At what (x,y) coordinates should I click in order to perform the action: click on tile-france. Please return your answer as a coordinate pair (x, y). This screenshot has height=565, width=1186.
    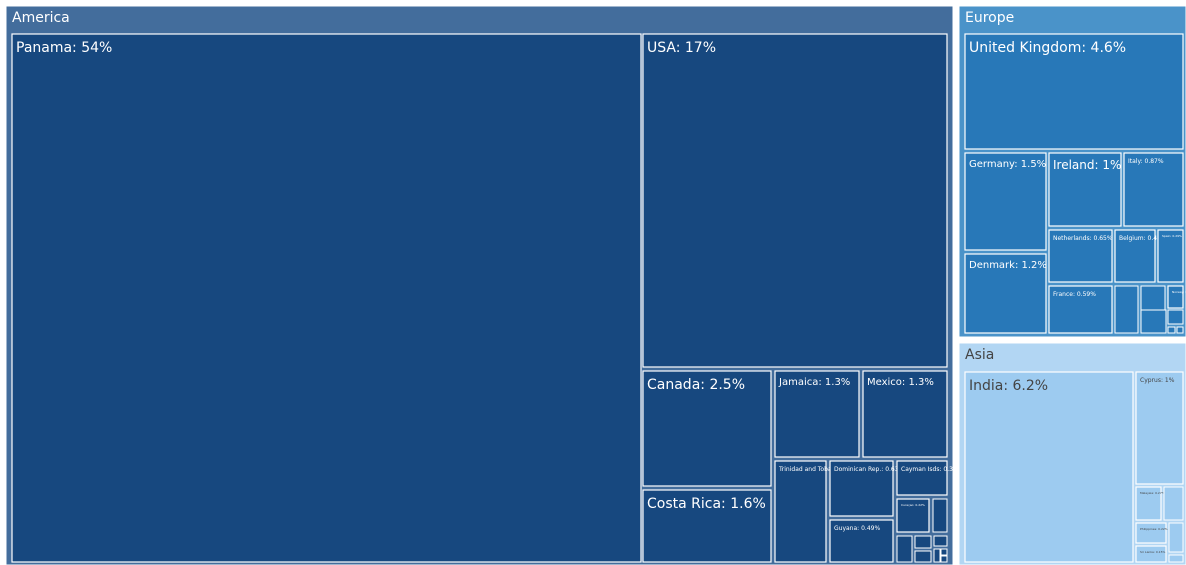
    Looking at the image, I should click on (1080, 309).